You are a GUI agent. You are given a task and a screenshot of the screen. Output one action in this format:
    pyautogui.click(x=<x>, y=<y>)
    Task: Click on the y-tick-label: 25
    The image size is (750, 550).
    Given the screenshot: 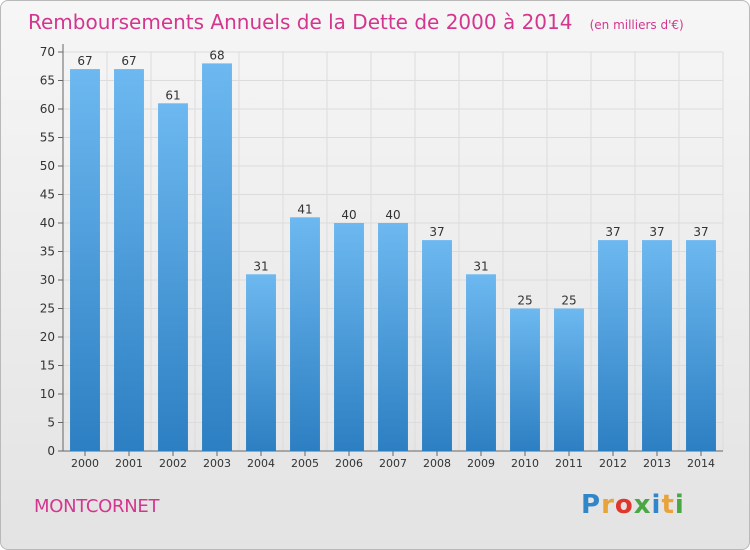 What is the action you would take?
    pyautogui.click(x=47, y=309)
    